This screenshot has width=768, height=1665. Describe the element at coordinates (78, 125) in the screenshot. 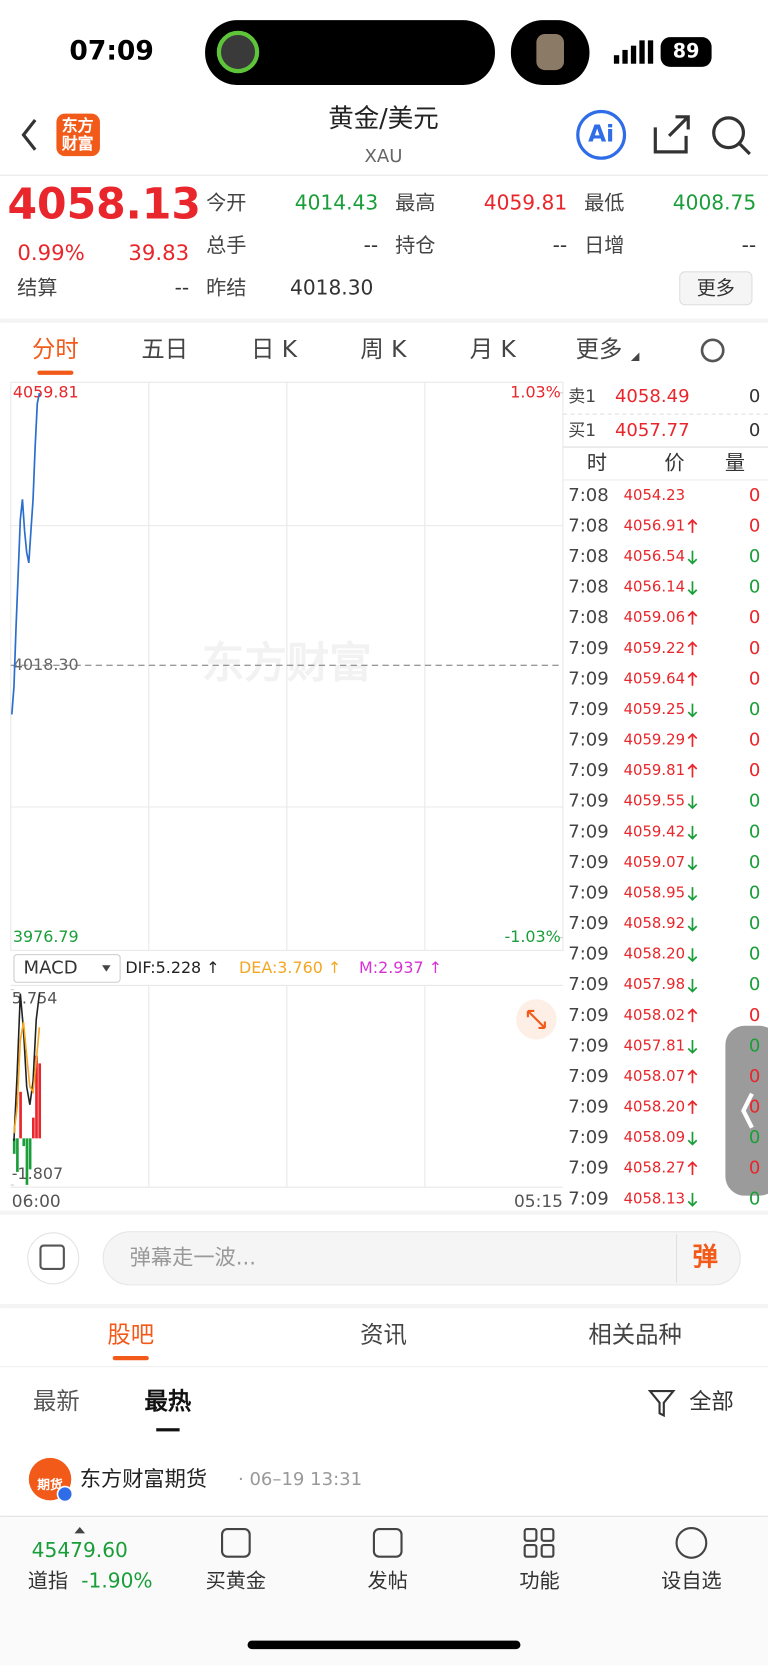

I see `logo-text: 东方` at that location.